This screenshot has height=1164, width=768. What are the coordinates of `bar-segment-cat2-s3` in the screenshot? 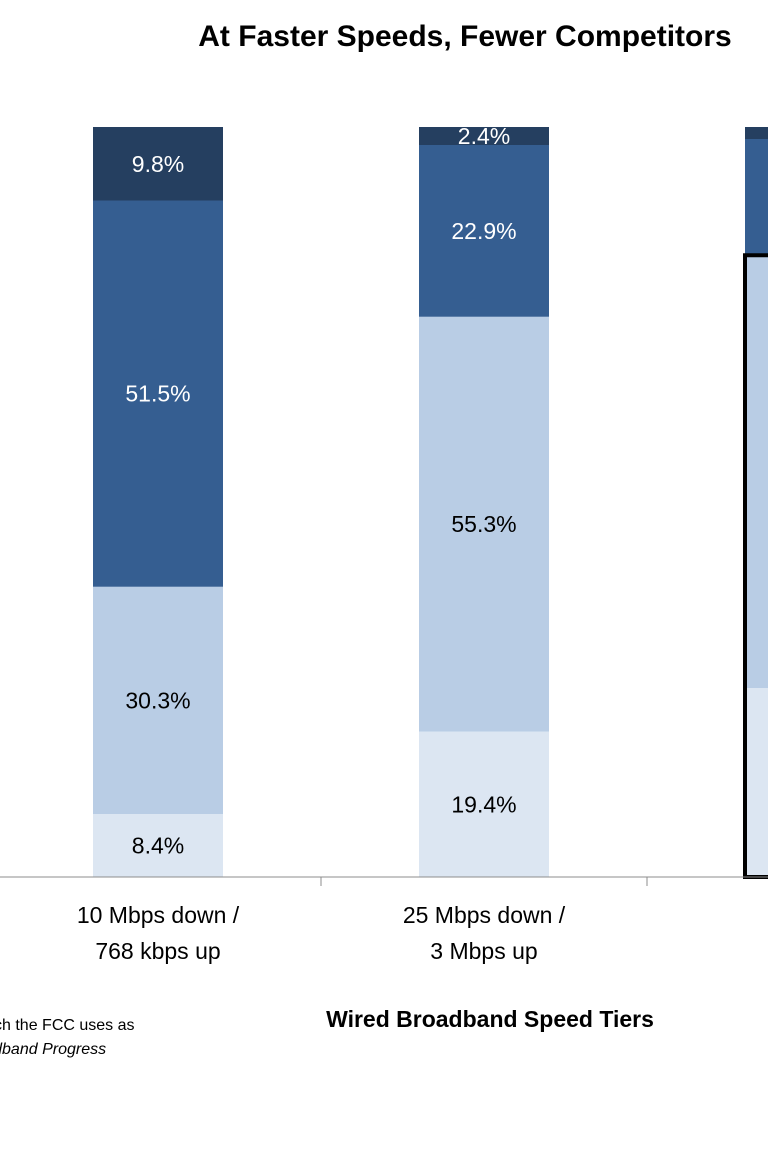 It's located at (756, 133).